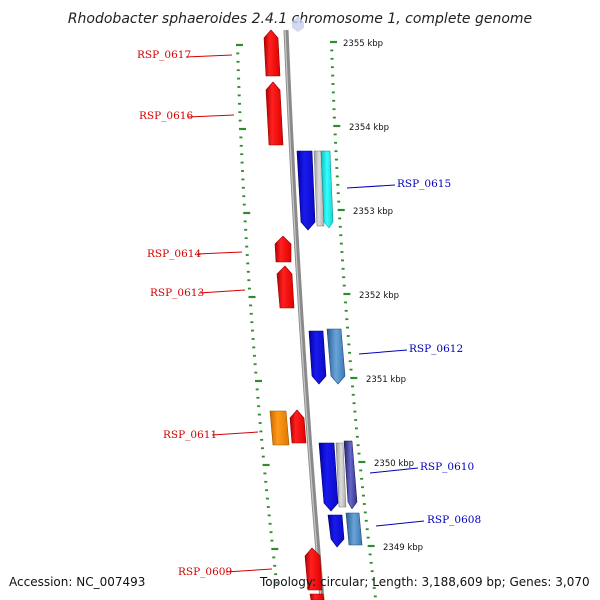 This screenshot has width=600, height=600. I want to click on right-strand-genes, so click(329, 349).